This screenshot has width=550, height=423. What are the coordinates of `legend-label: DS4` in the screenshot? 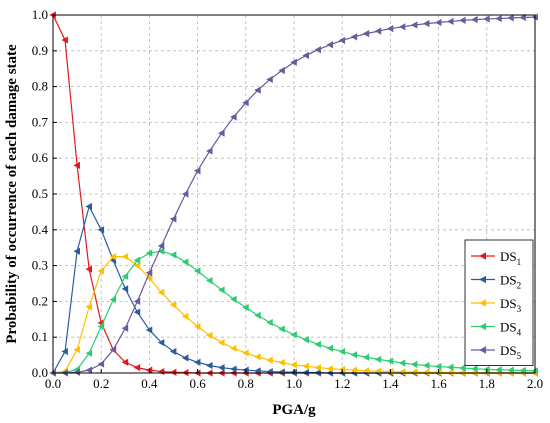 It's located at (511, 329).